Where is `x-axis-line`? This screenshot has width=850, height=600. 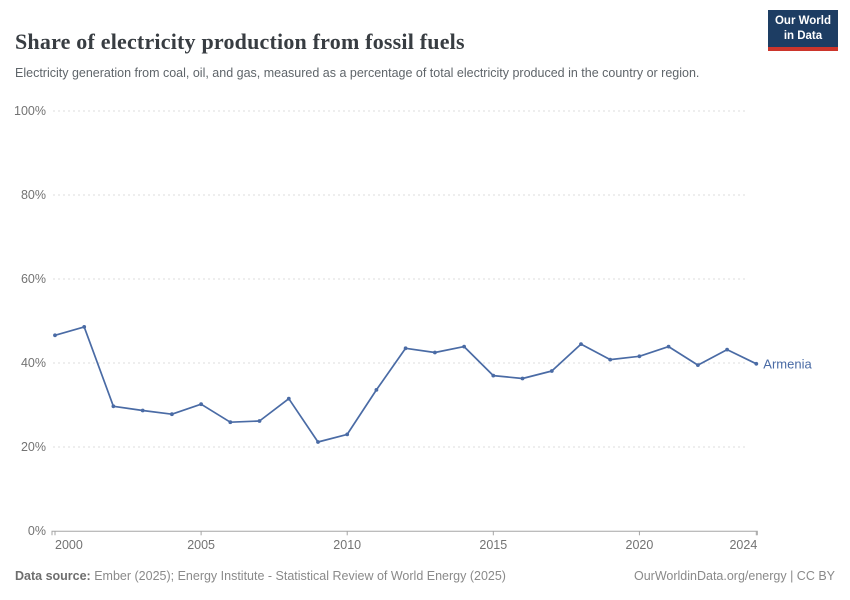
x-axis-line is located at coordinates (404, 533).